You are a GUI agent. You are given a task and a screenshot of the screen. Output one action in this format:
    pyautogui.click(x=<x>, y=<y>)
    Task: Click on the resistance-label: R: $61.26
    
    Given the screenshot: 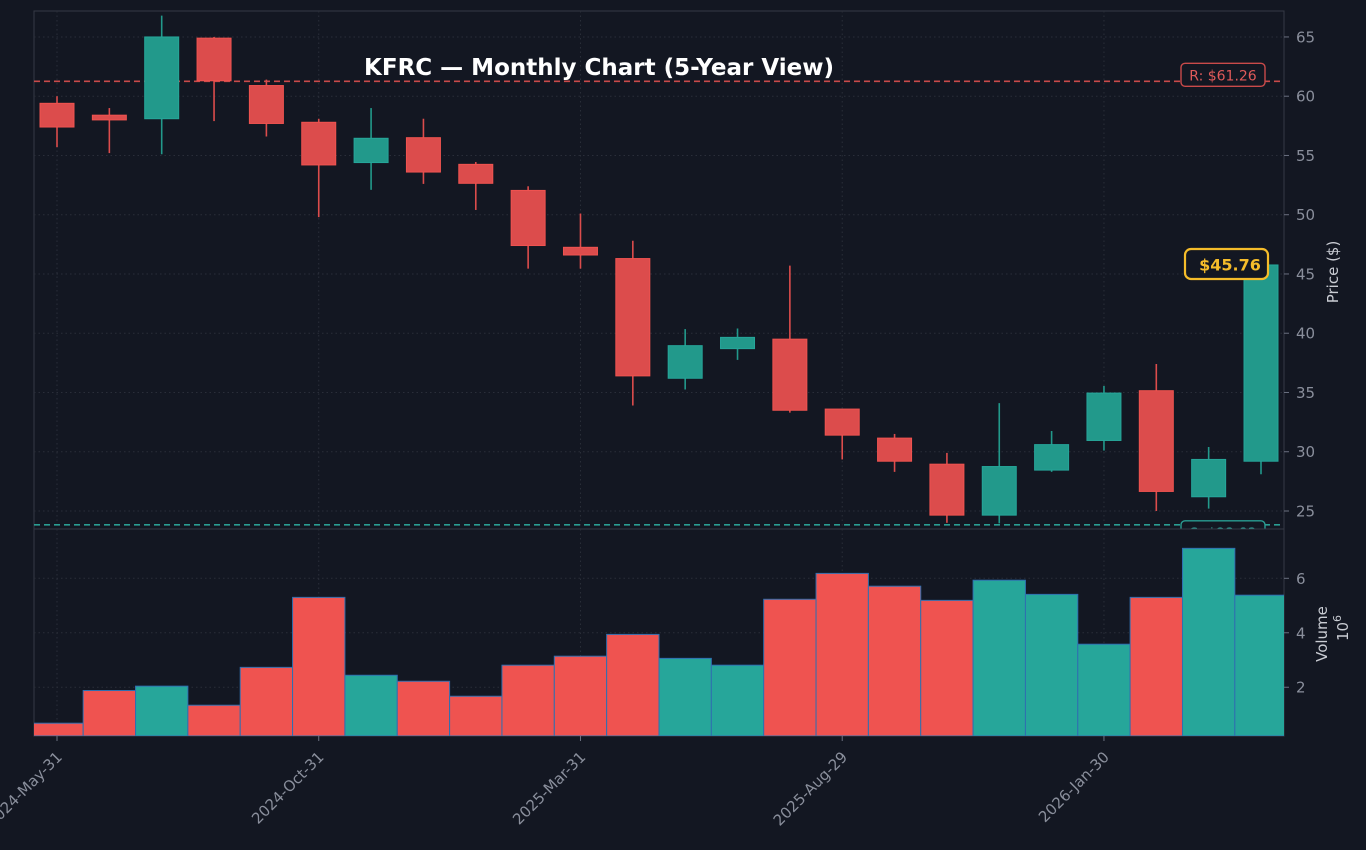 What is the action you would take?
    pyautogui.click(x=1223, y=74)
    